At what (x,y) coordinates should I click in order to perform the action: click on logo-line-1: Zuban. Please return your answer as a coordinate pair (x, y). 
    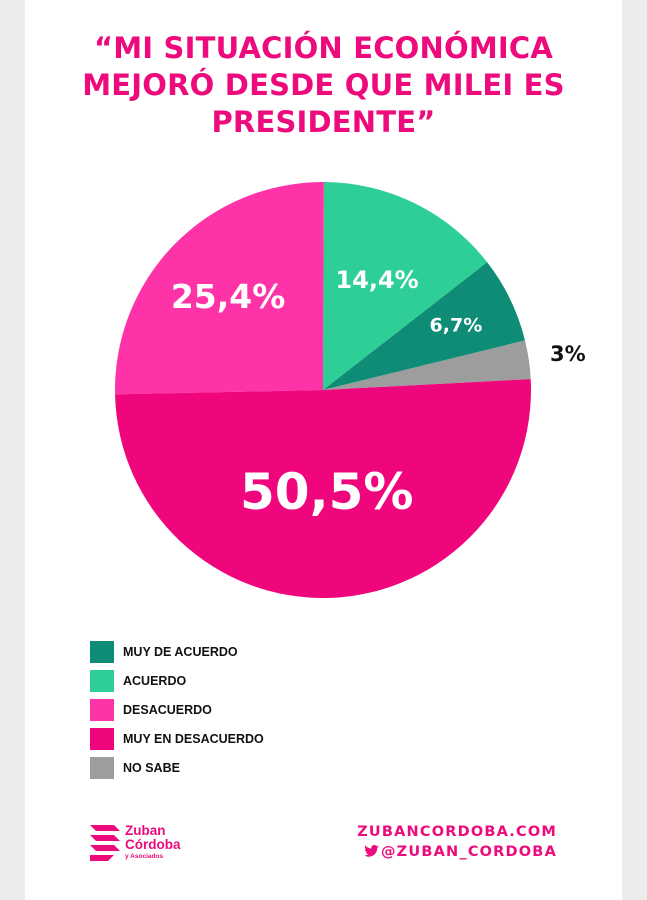
    Looking at the image, I should click on (145, 830).